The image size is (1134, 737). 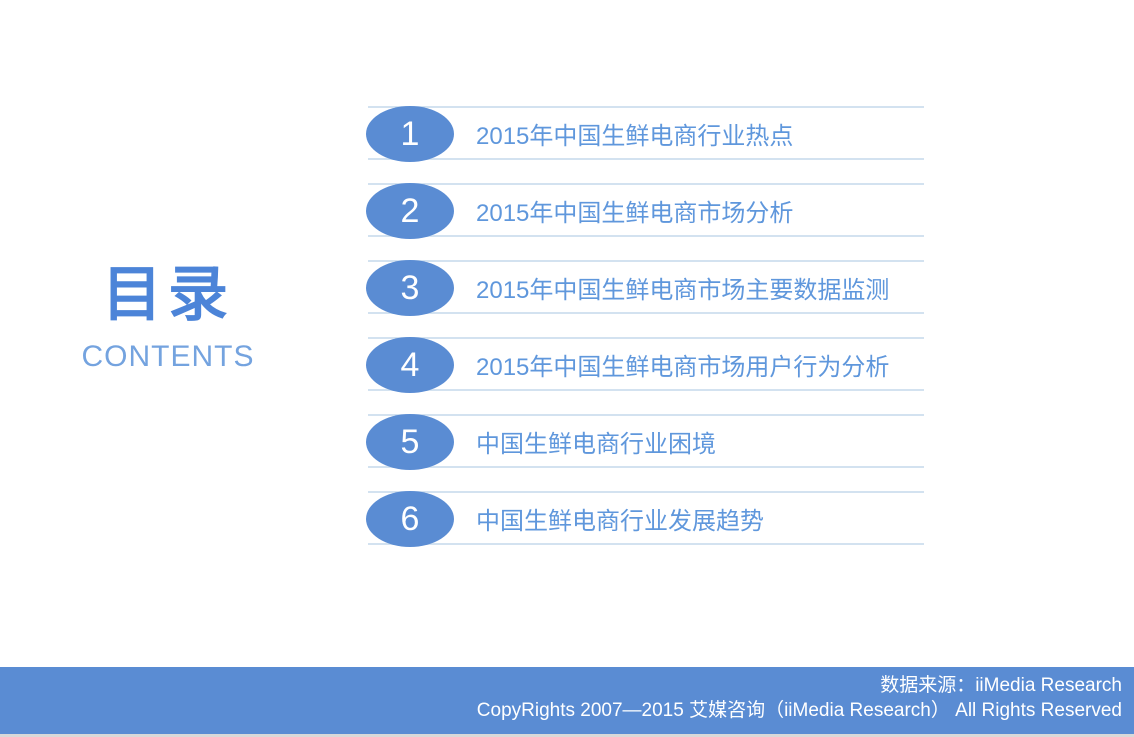 I want to click on item-number-badge: 2, so click(x=410, y=211).